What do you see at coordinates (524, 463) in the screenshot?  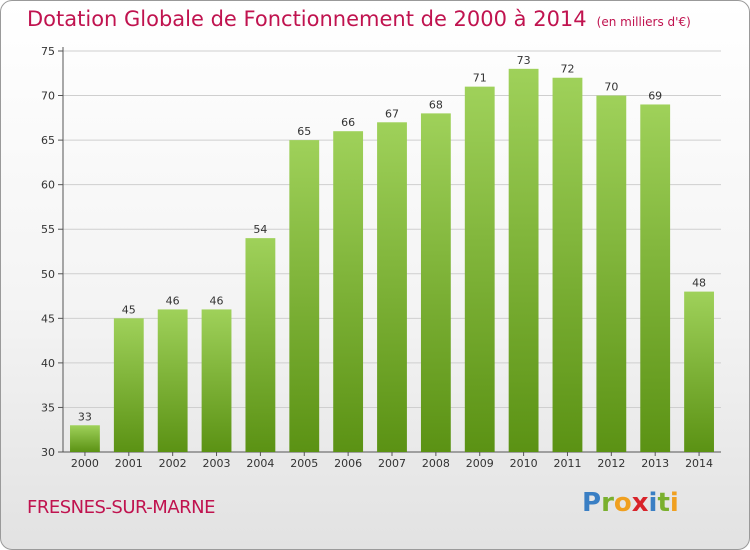 I see `x-tick-label: 2010` at bounding box center [524, 463].